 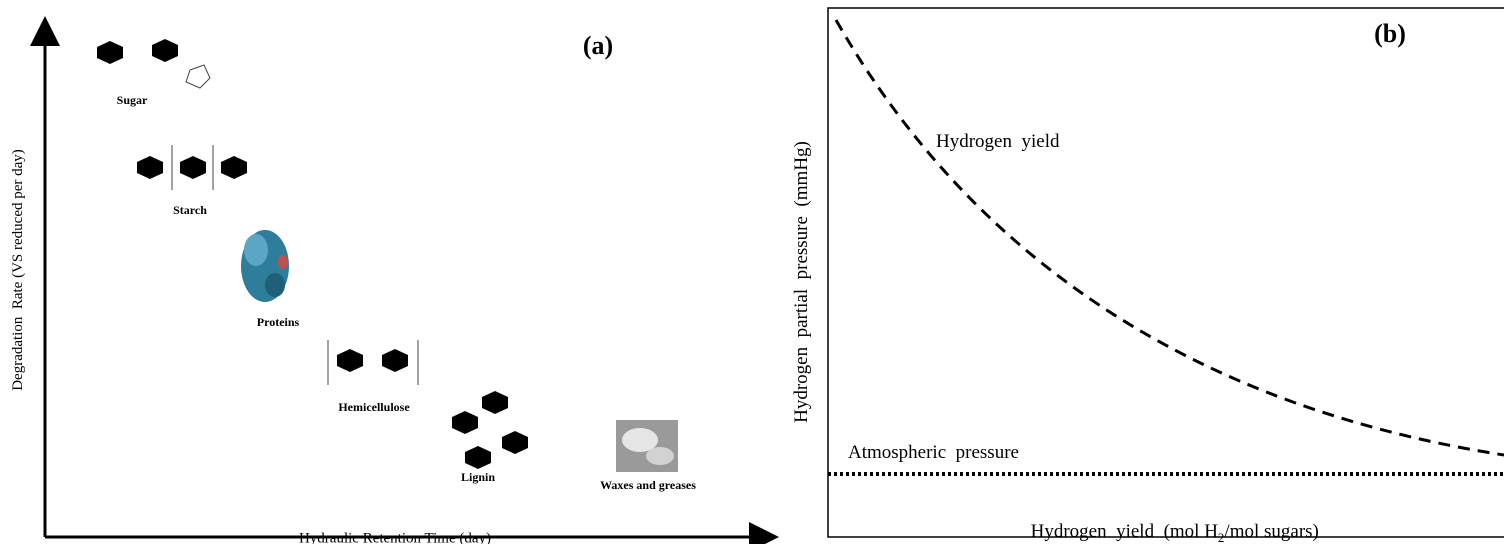 What do you see at coordinates (1125, 531) in the screenshot?
I see `x-axis-label-text: Hydrogen yield (mol H` at bounding box center [1125, 531].